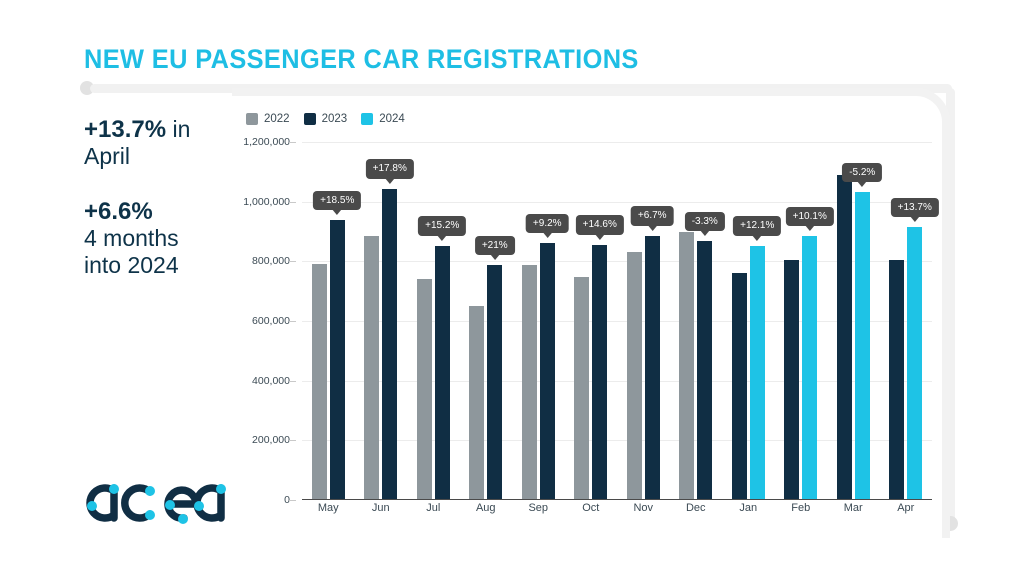  What do you see at coordinates (687, 366) in the screenshot?
I see `bar-dec-2022` at bounding box center [687, 366].